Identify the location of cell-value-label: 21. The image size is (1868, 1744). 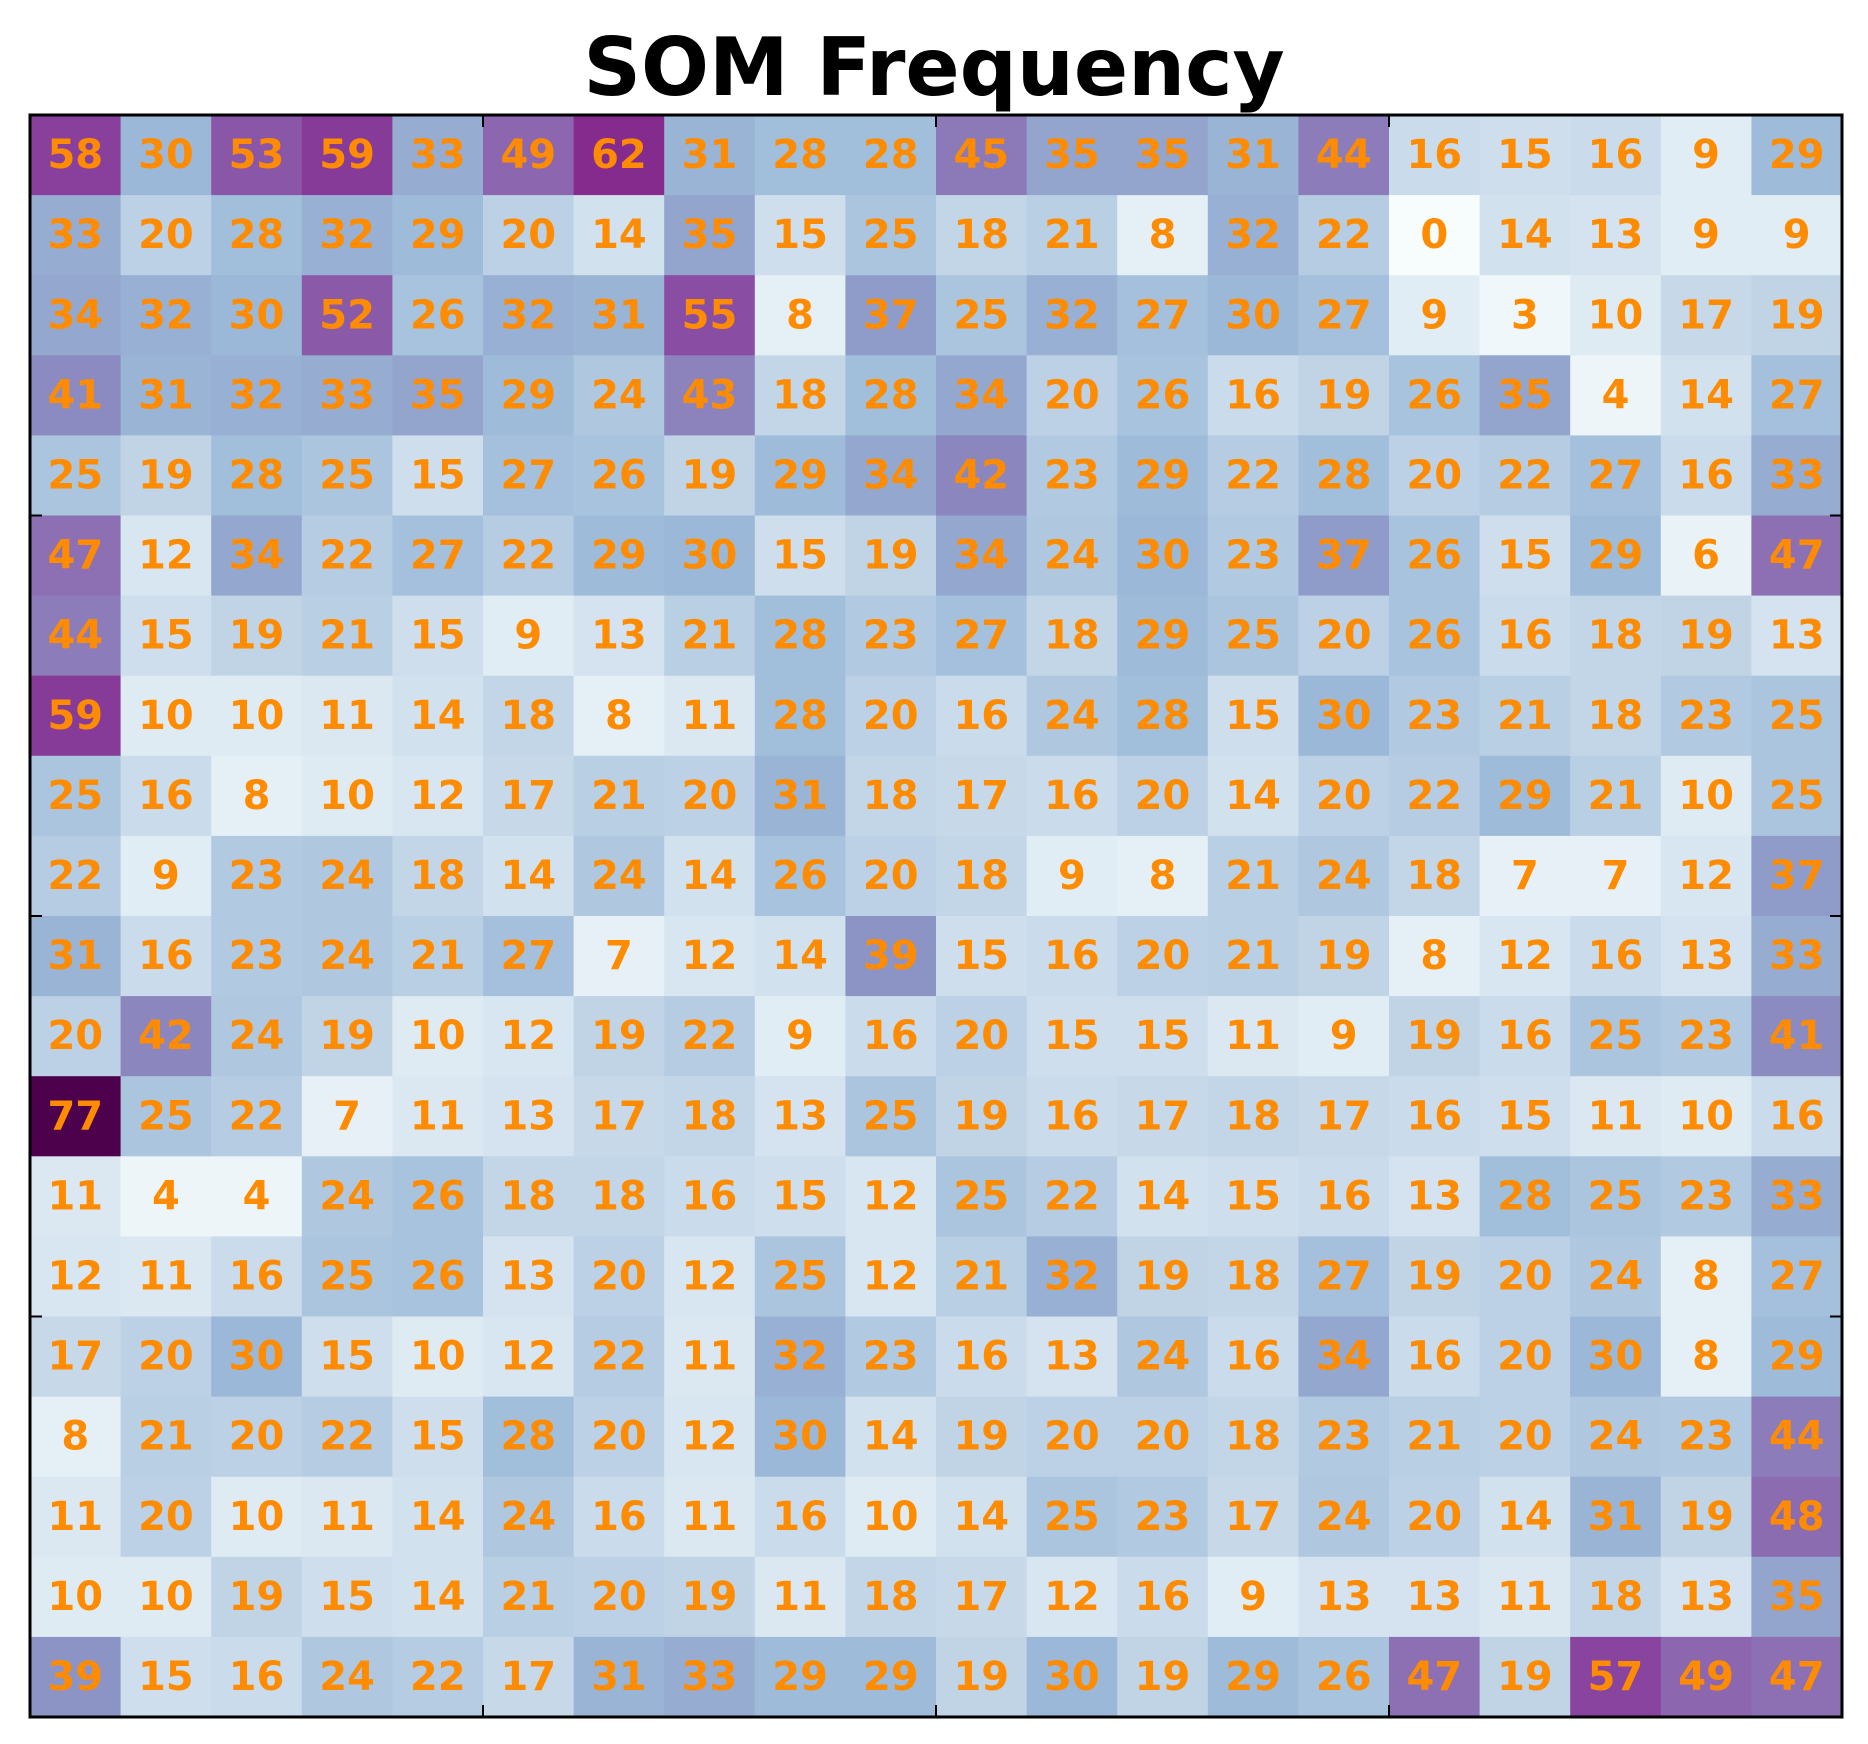
(1253, 956).